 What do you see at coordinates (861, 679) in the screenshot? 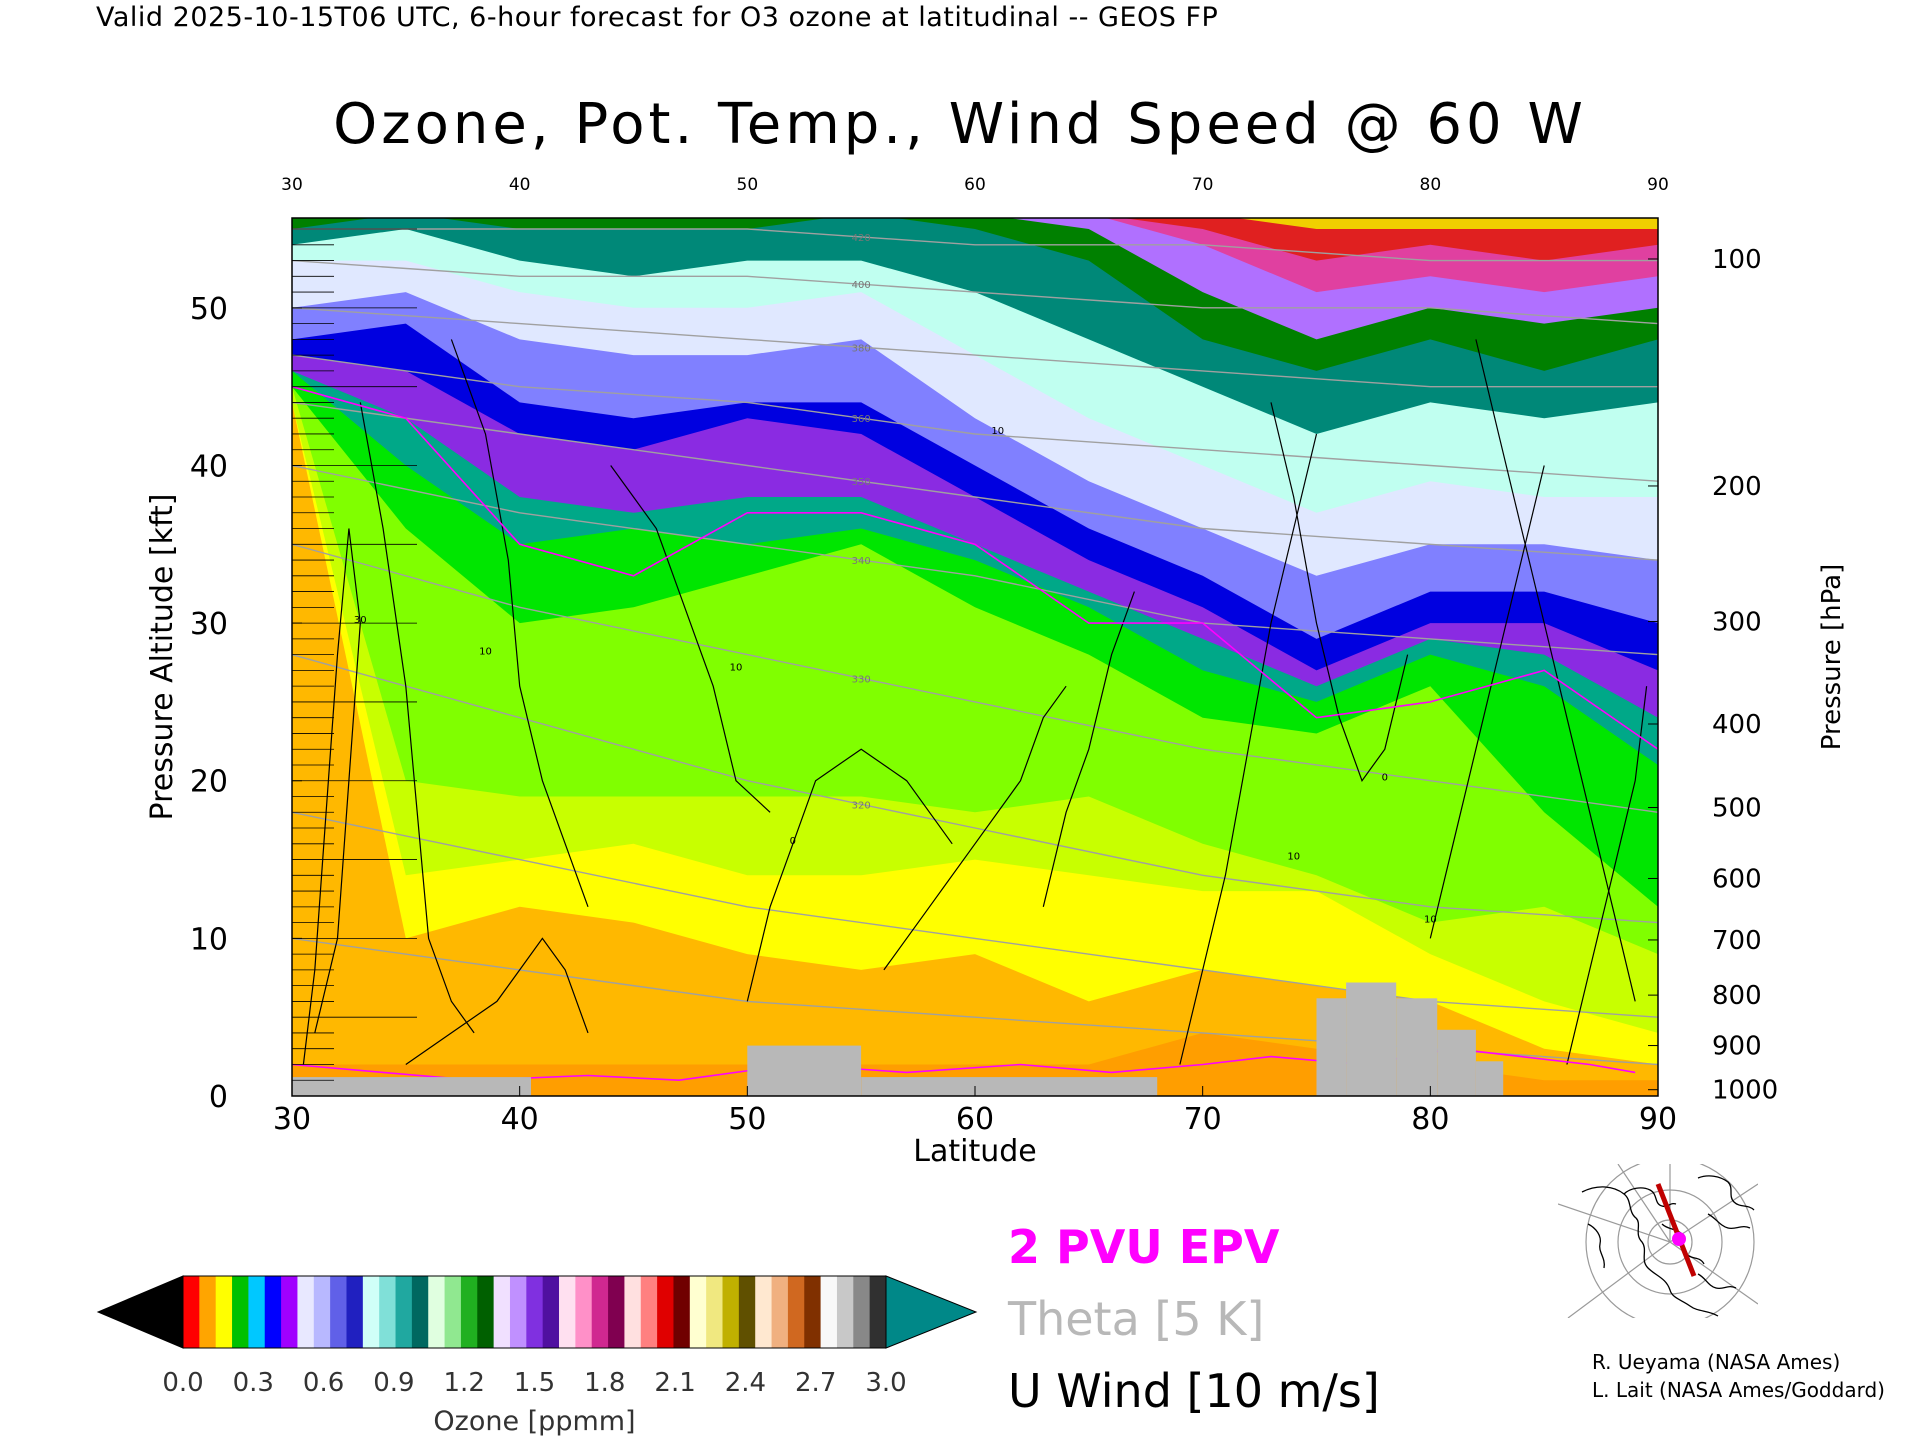
I see `theta-contour-label: 330` at bounding box center [861, 679].